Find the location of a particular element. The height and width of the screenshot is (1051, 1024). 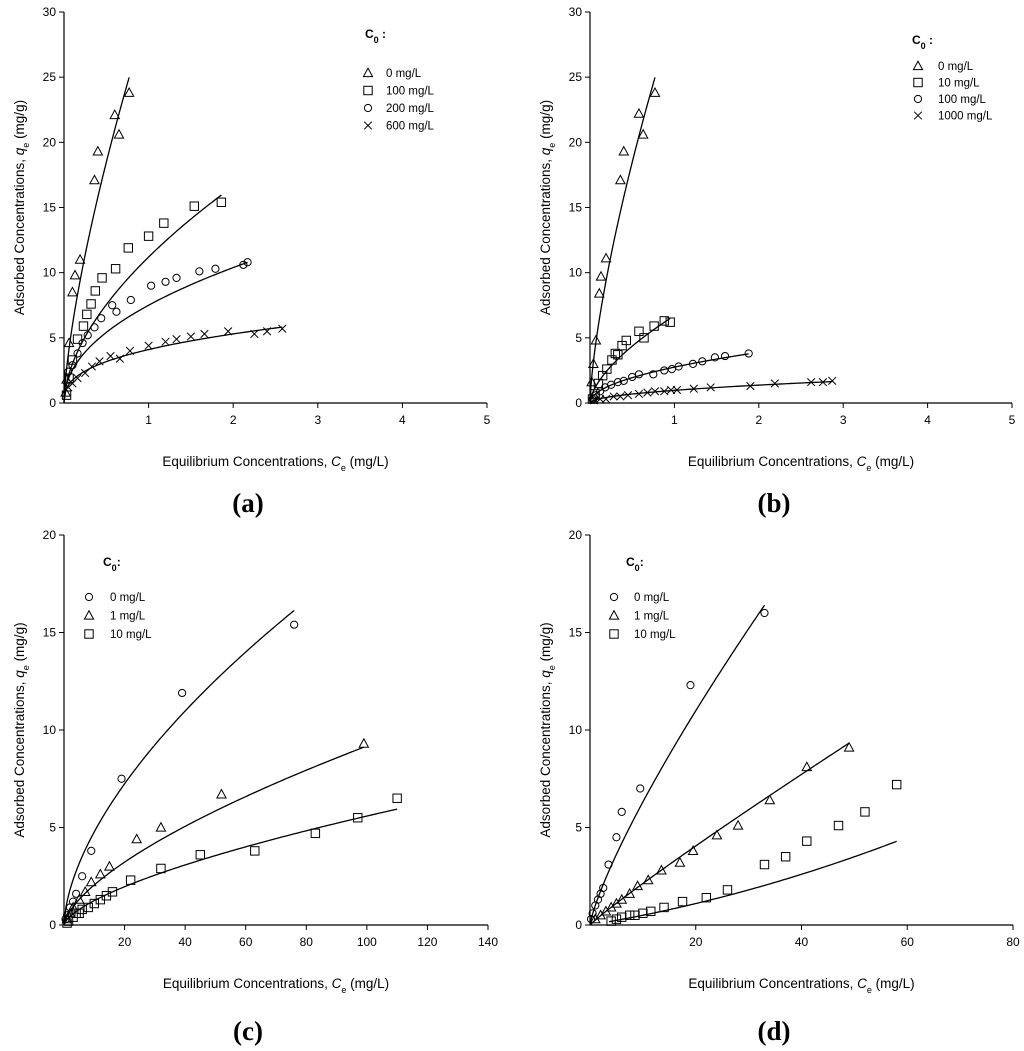

x-tick-label: 4 is located at coordinates (927, 420).